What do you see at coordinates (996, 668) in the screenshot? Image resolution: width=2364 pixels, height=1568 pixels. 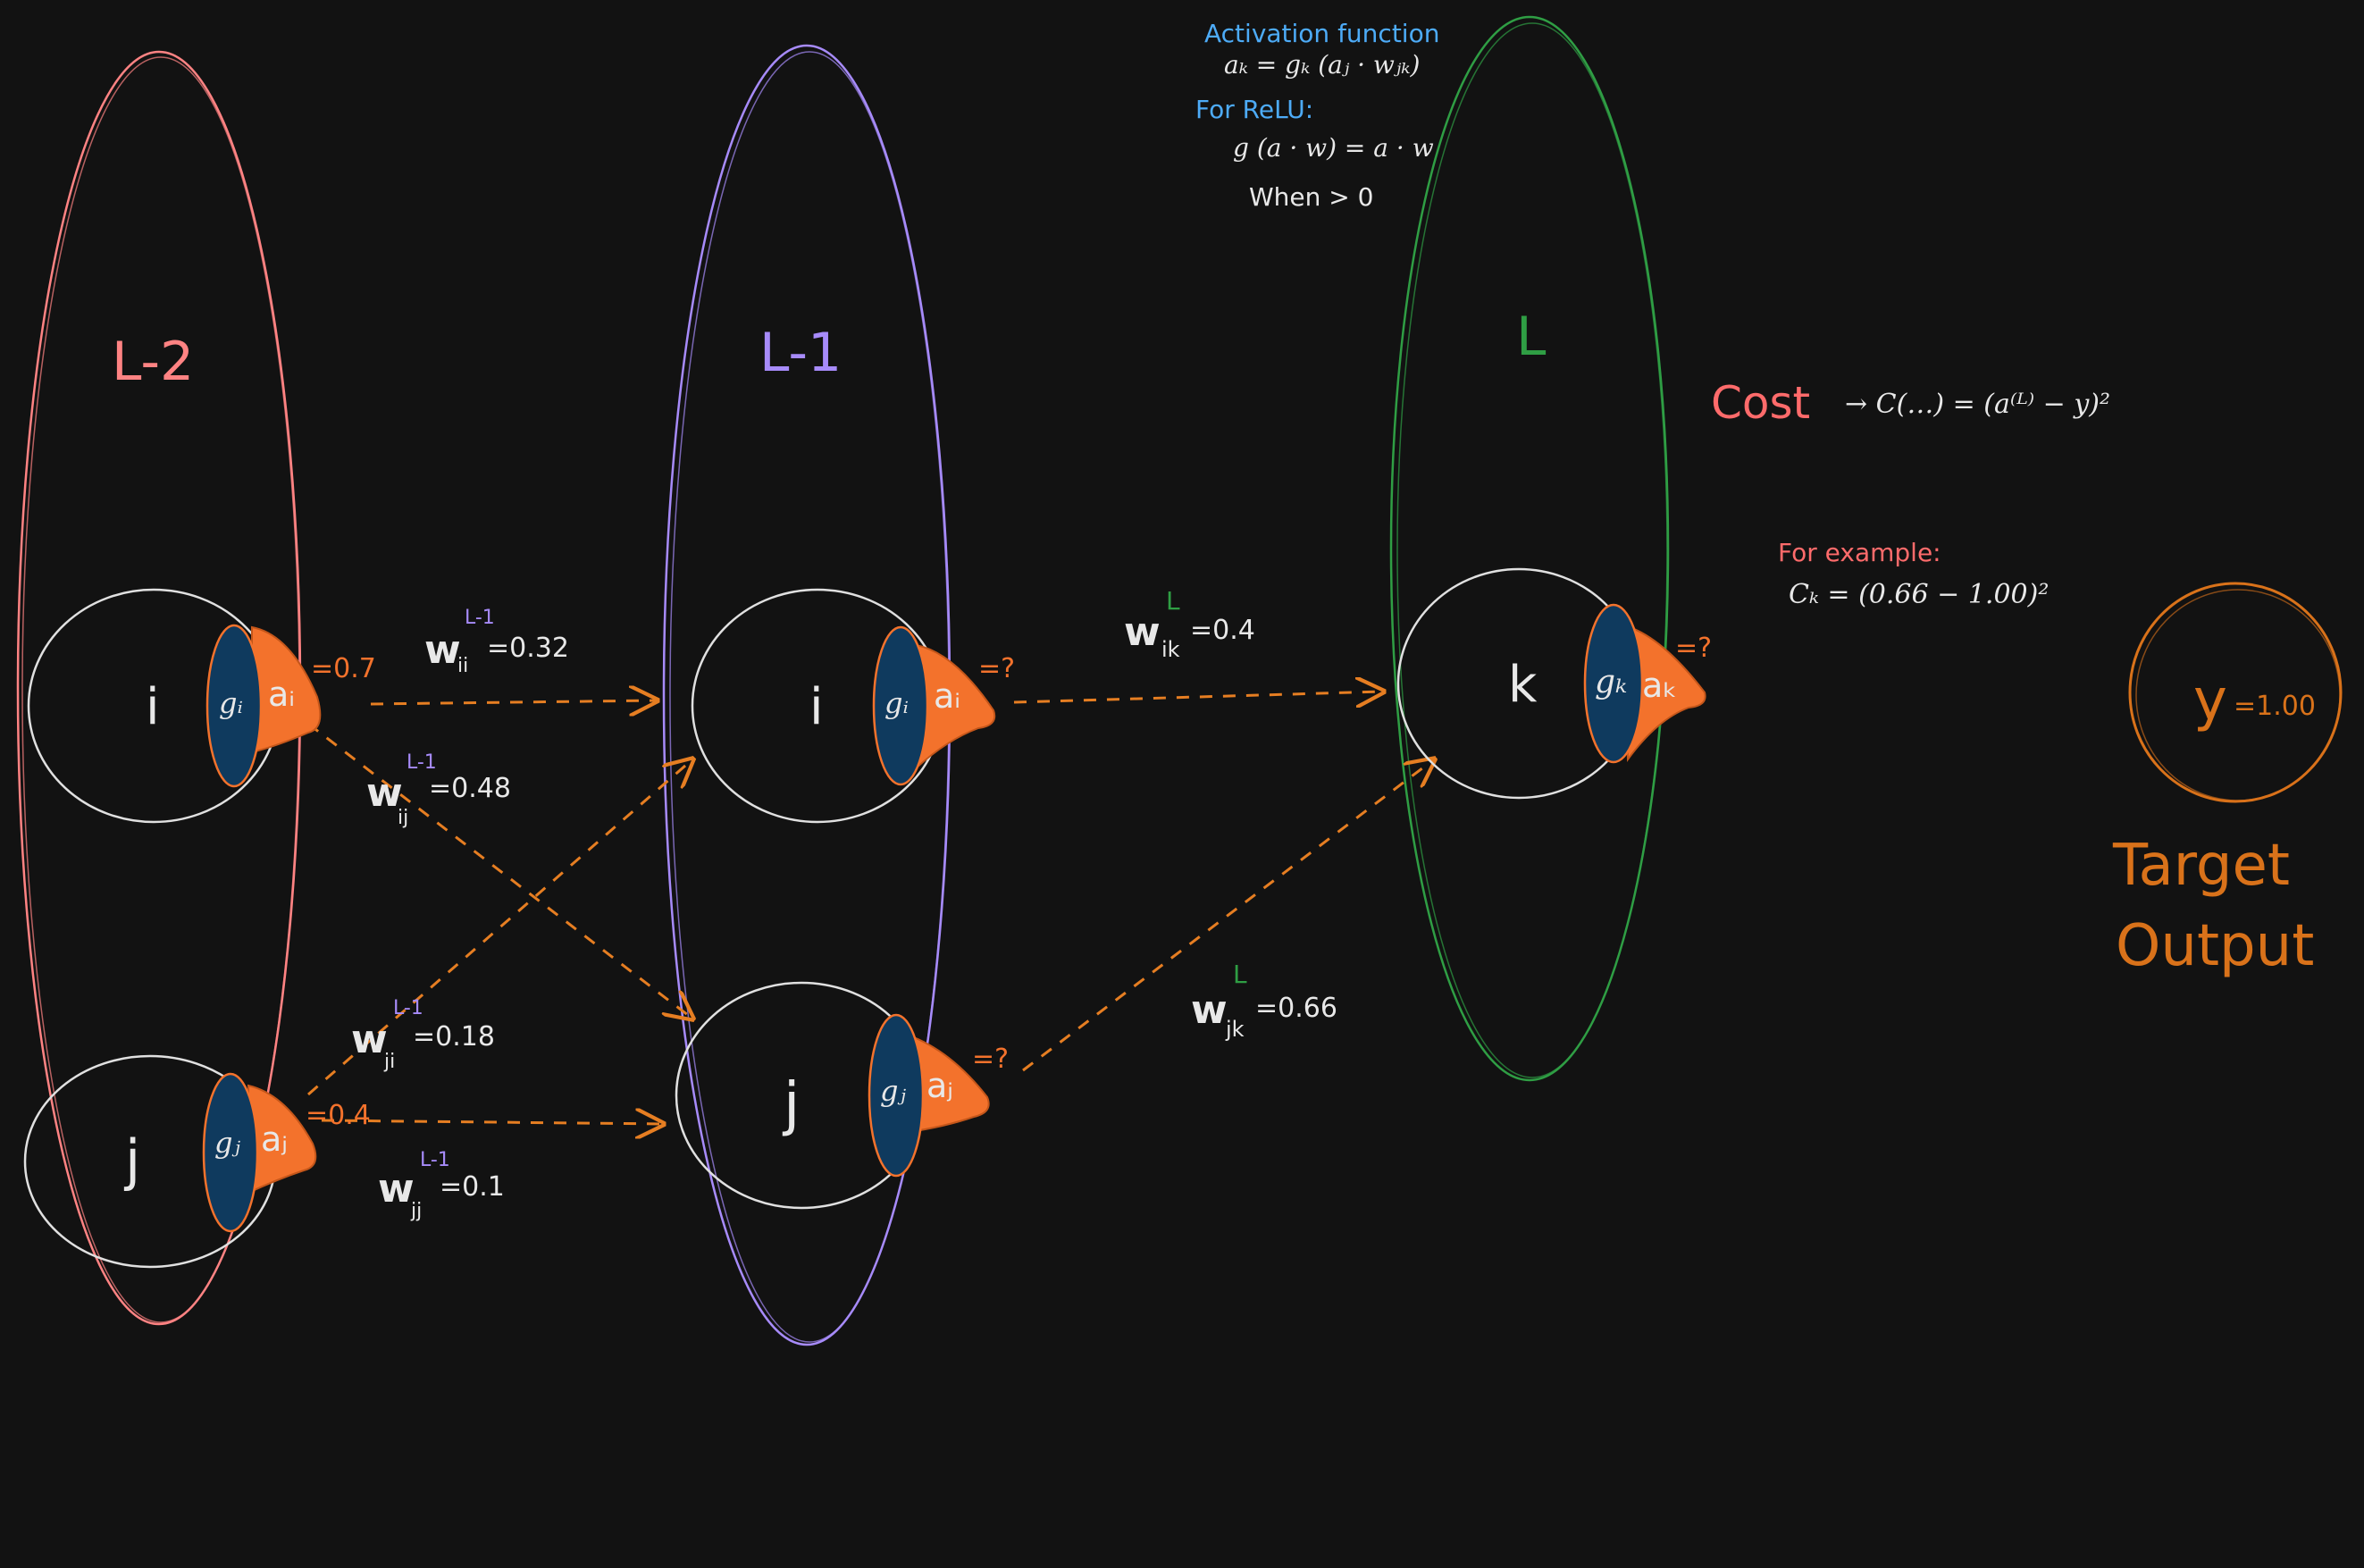 I see `value-l1-i: =?` at bounding box center [996, 668].